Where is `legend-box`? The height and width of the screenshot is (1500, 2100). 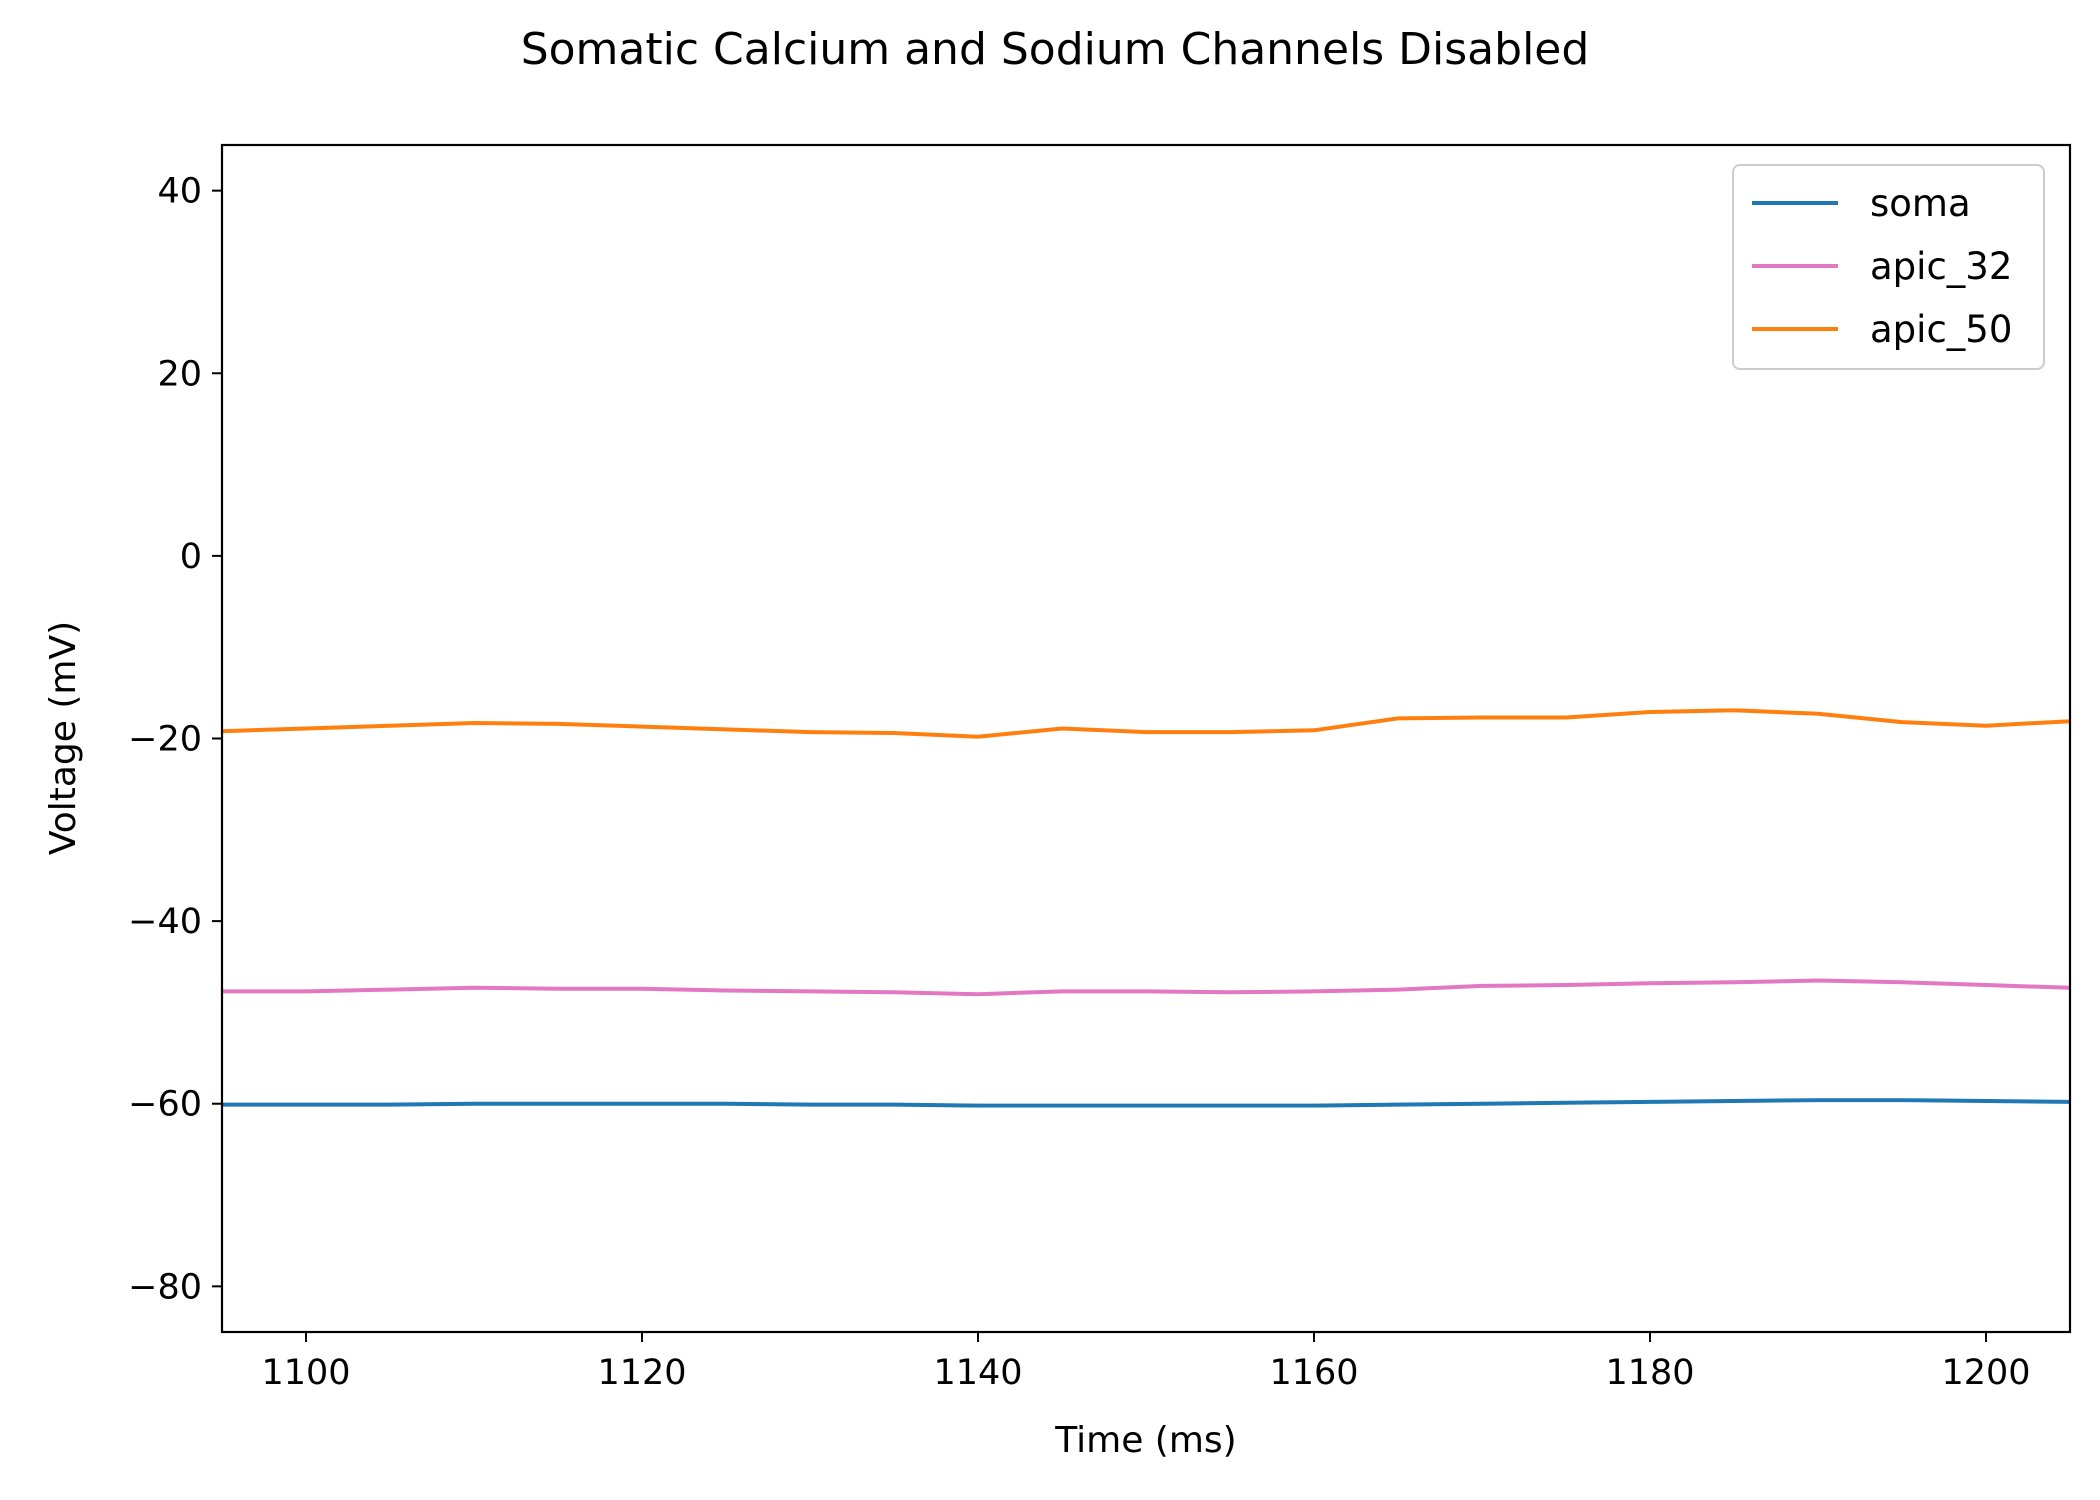 legend-box is located at coordinates (1888, 267).